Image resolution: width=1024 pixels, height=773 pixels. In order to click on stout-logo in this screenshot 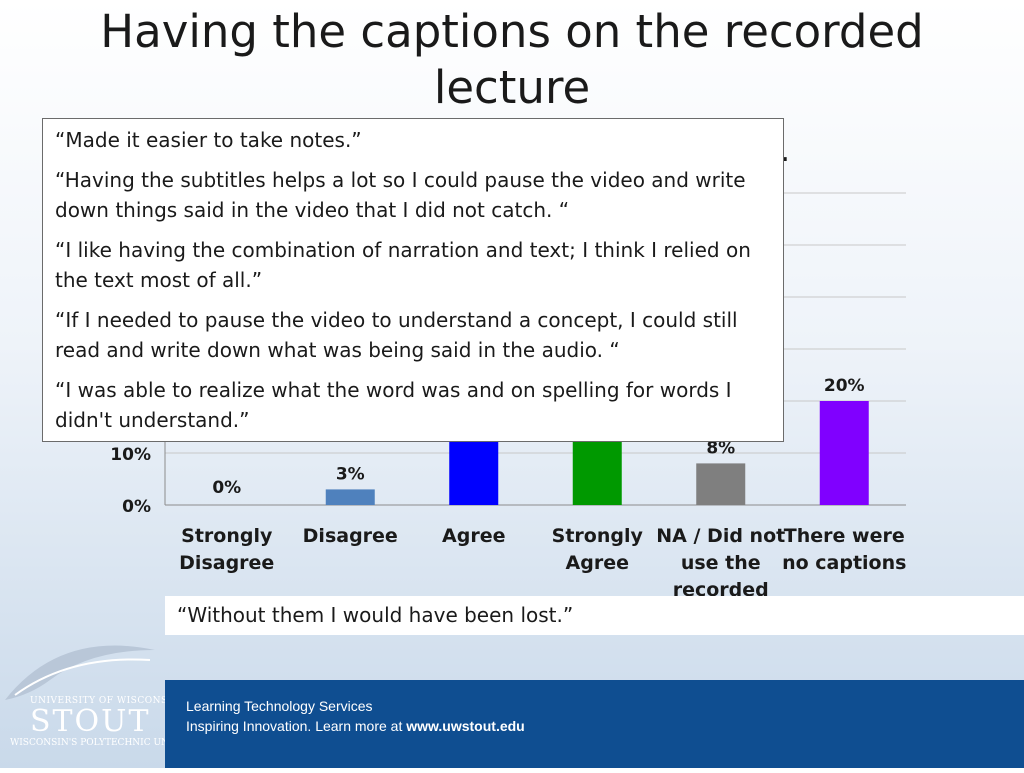, I will do `click(82, 704)`.